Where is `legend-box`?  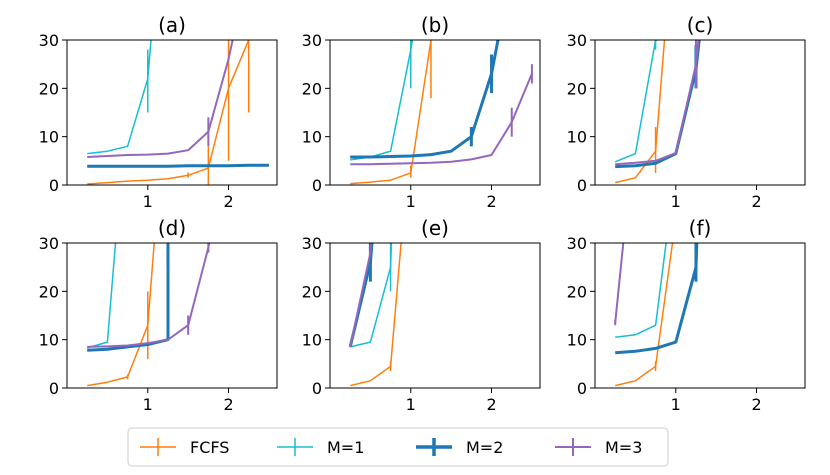 legend-box is located at coordinates (398, 447).